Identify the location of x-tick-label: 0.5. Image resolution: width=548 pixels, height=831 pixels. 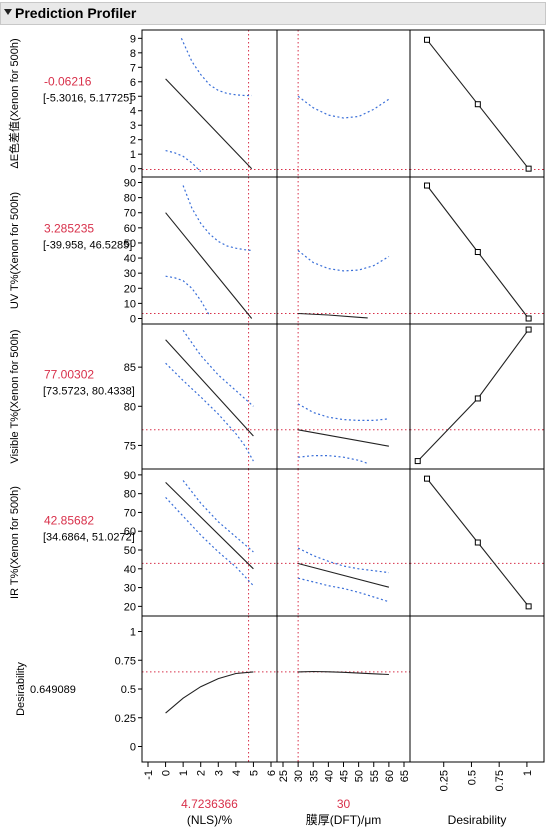
(472, 777).